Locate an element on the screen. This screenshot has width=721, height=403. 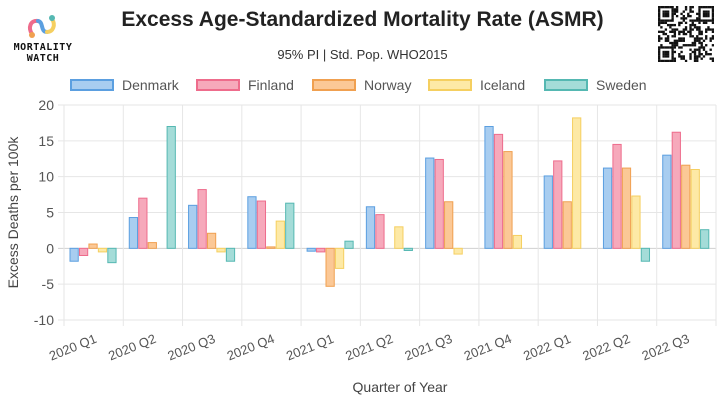
legend-item-norway: Norway is located at coordinates (361, 85).